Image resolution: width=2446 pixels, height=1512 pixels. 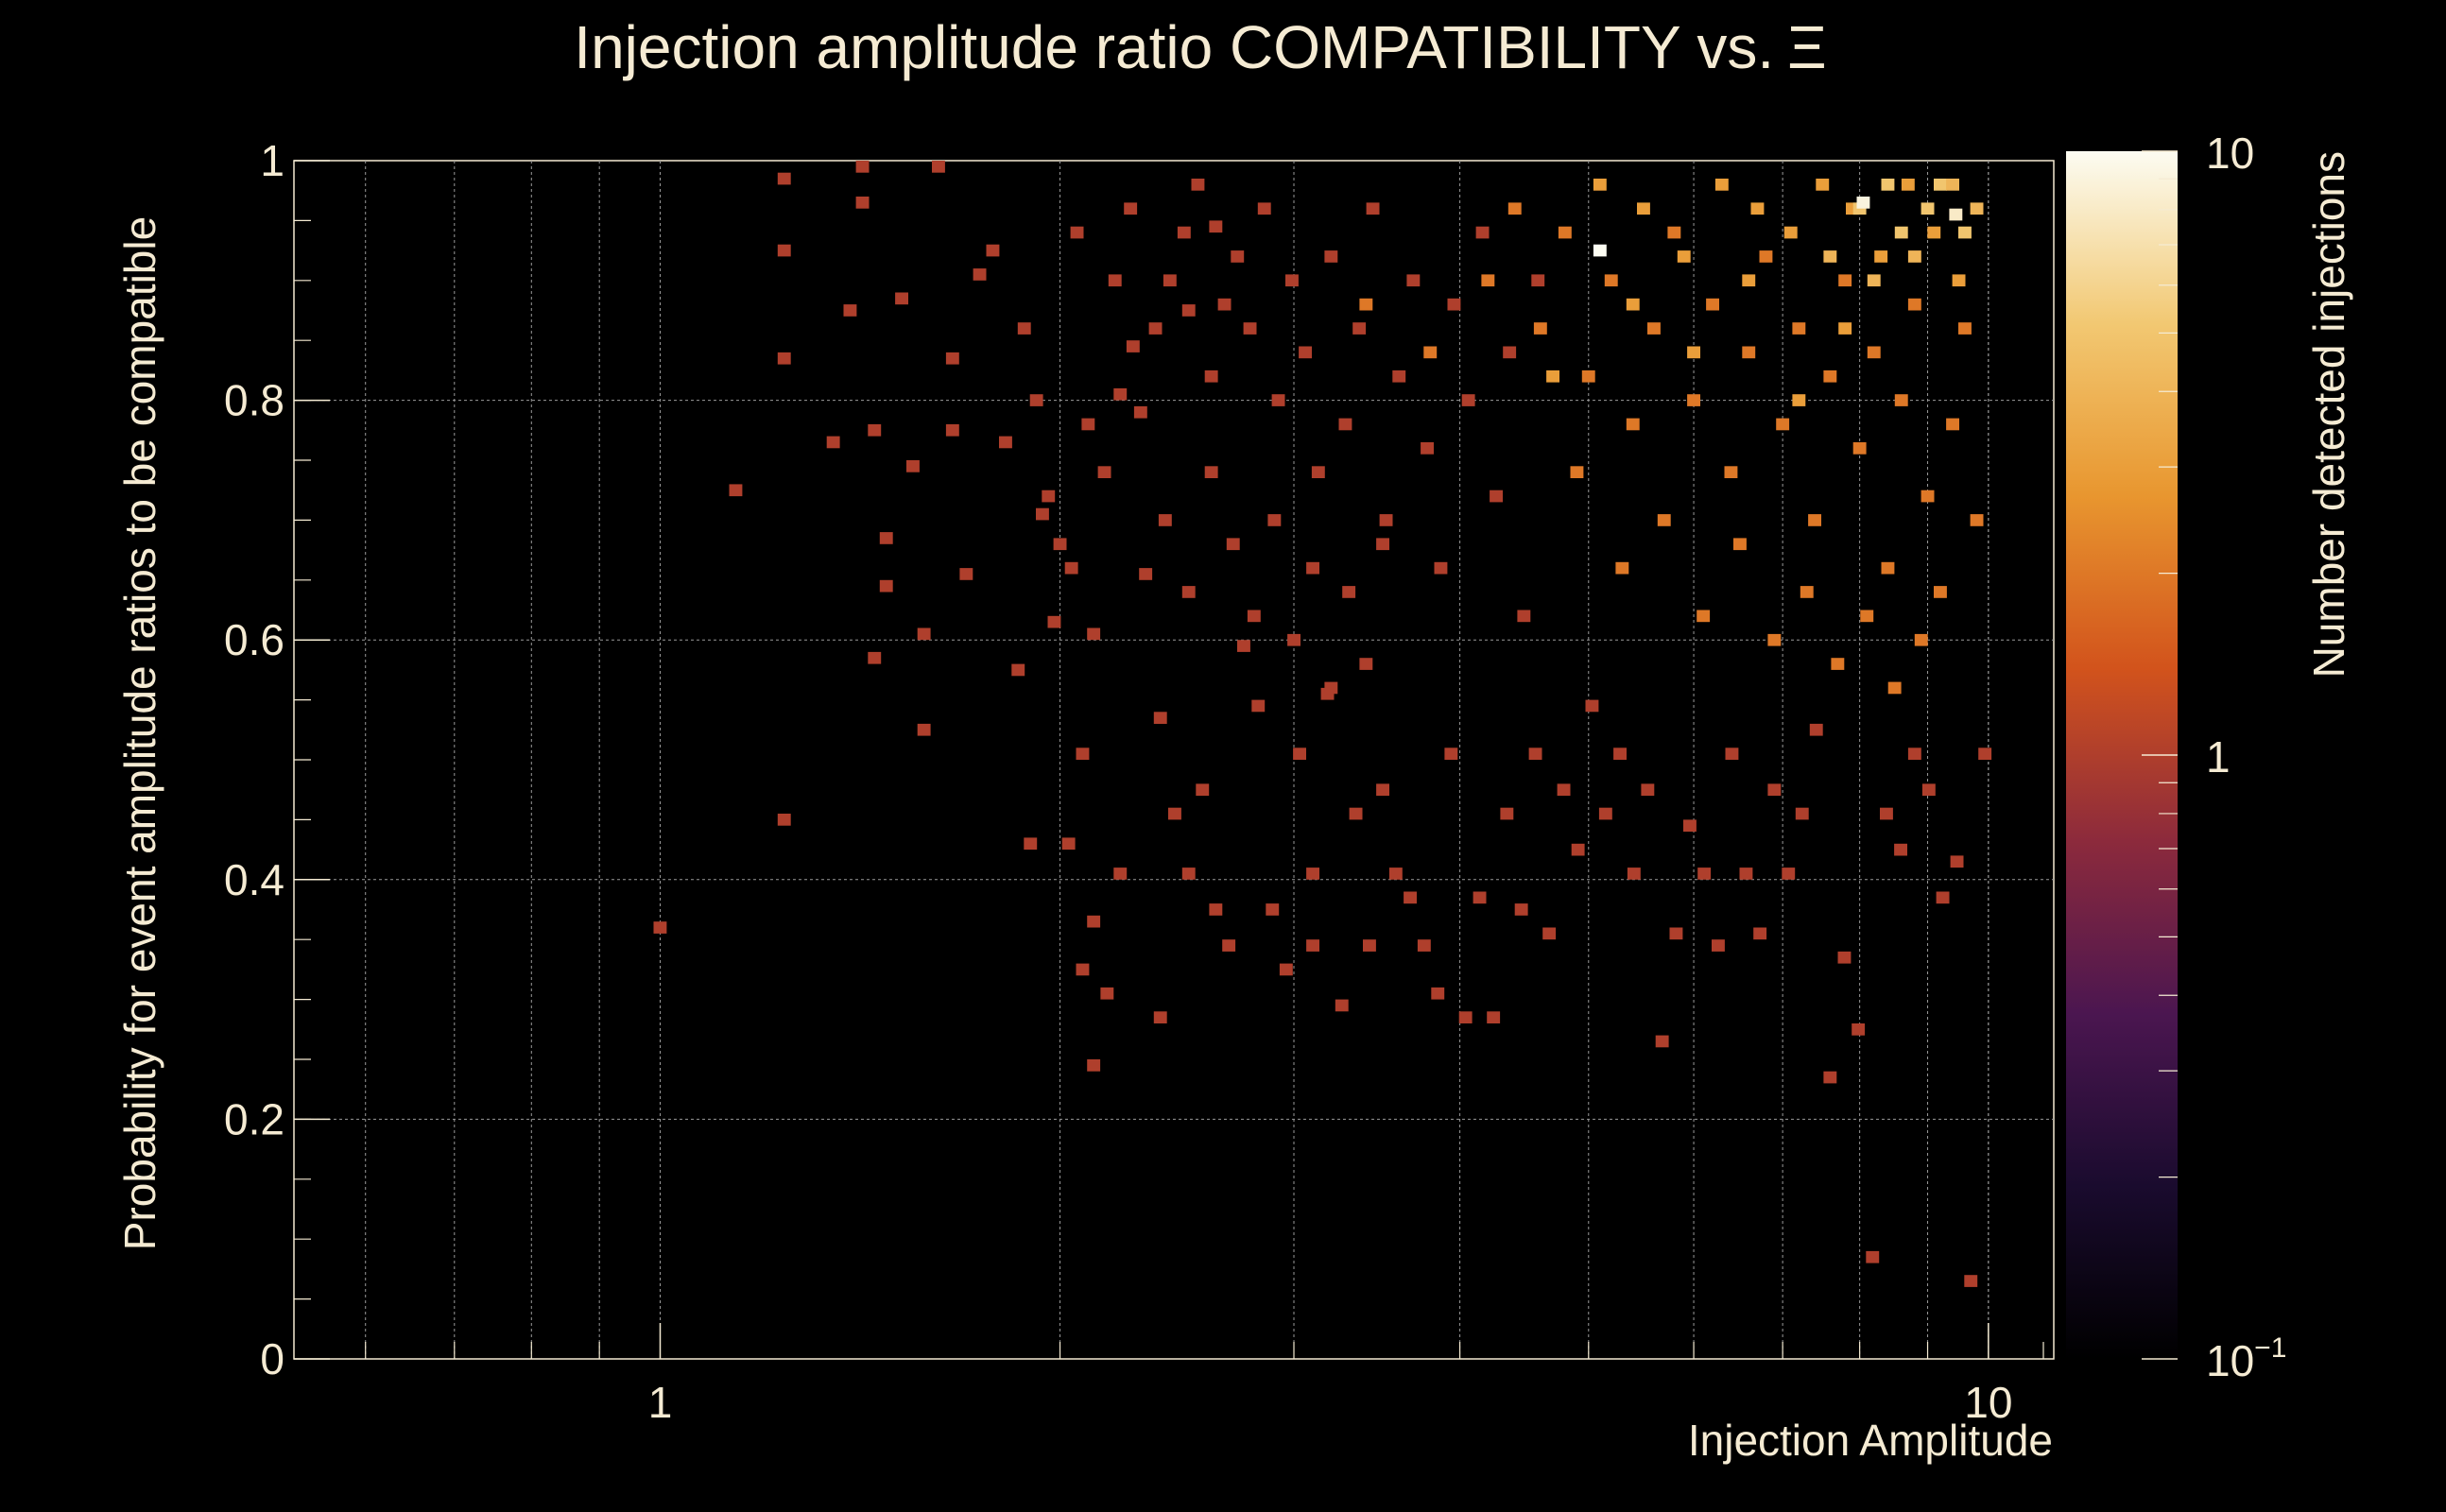 I want to click on y-tick-label: 1, so click(x=272, y=160).